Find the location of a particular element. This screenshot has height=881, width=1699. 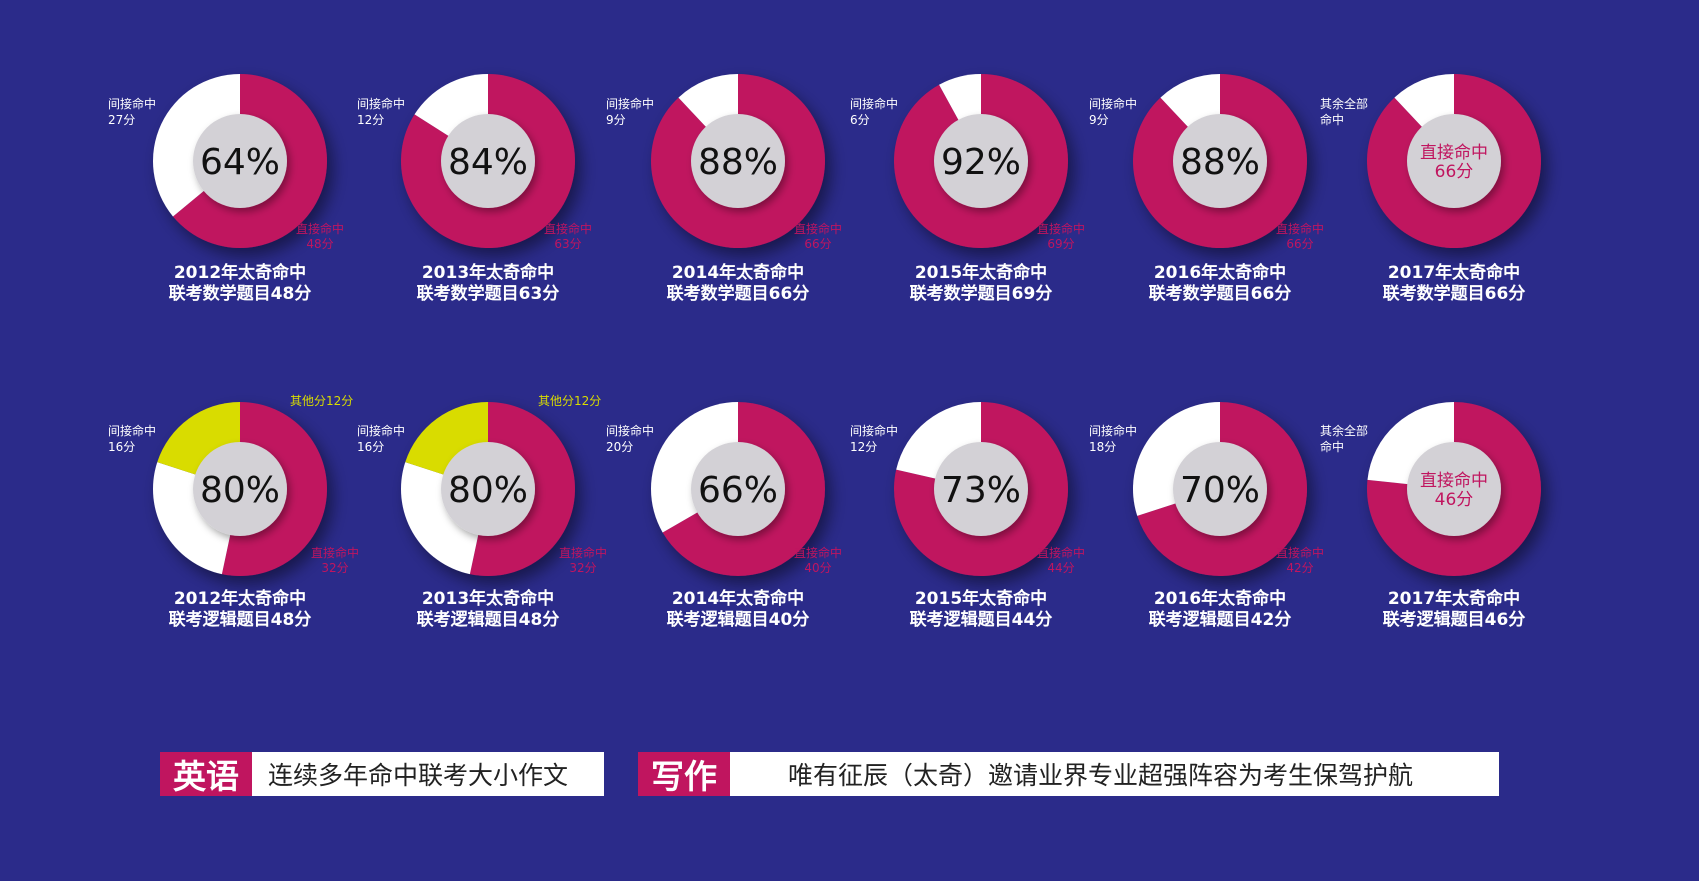

percent-label: 84% is located at coordinates (488, 162).